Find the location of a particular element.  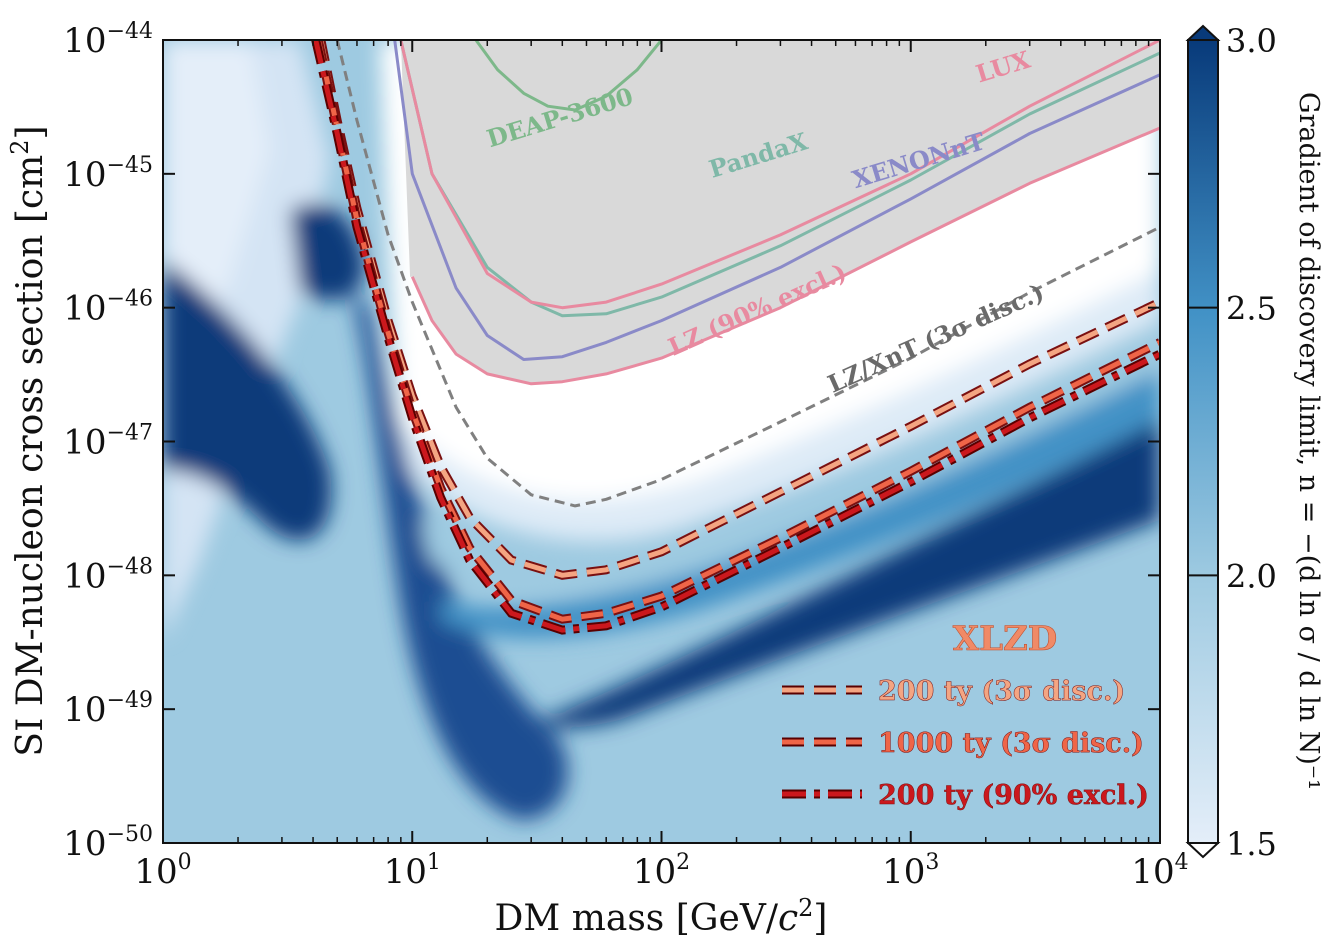

x-tick-label: 10¹ is located at coordinates (412, 871).